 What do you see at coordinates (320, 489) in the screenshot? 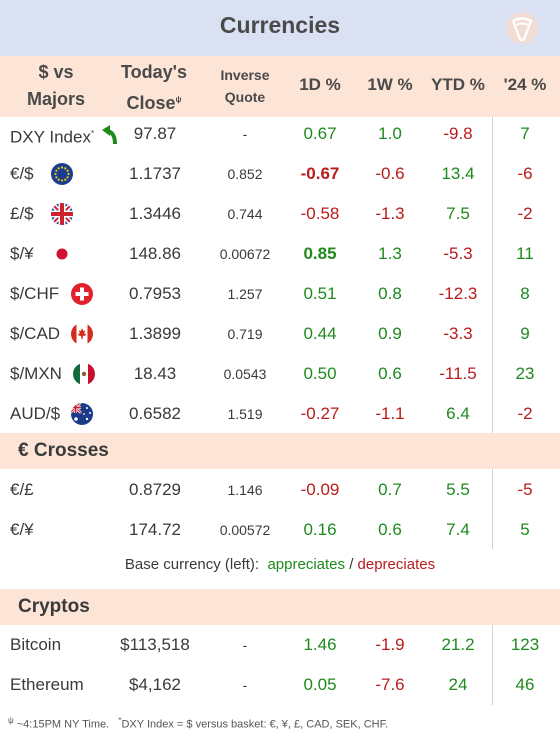
I see `change-1d: -0.09` at bounding box center [320, 489].